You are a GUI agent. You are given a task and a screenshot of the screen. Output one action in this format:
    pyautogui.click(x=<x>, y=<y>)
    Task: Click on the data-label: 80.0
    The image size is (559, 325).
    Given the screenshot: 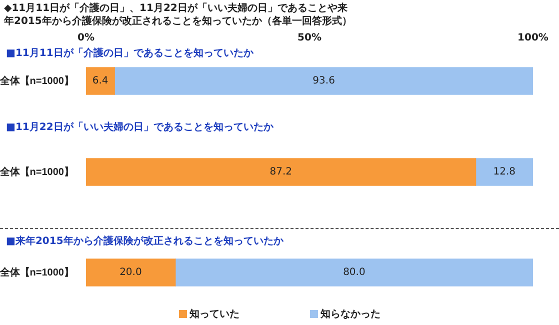 What is the action you would take?
    pyautogui.click(x=354, y=272)
    